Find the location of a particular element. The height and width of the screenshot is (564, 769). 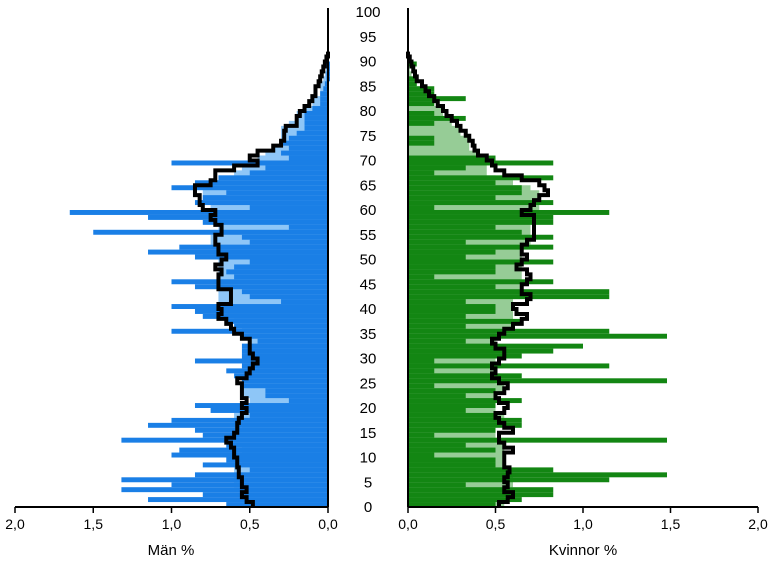

age-label: 30 is located at coordinates (368, 359).